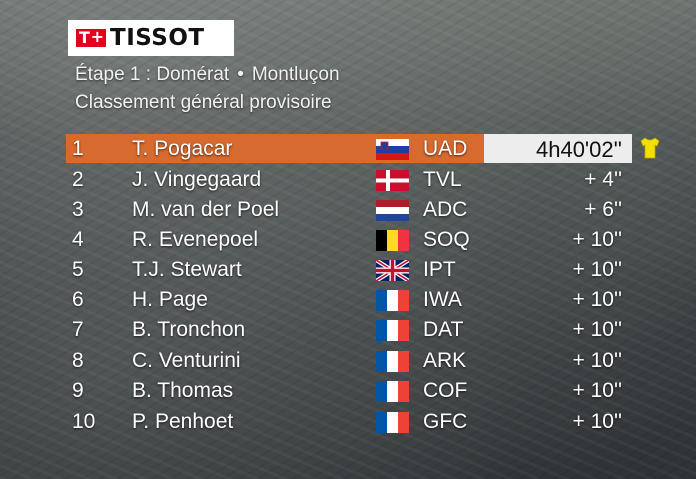 The width and height of the screenshot is (696, 479). Describe the element at coordinates (183, 421) in the screenshot. I see `rider-name: P. Penhoet` at that location.